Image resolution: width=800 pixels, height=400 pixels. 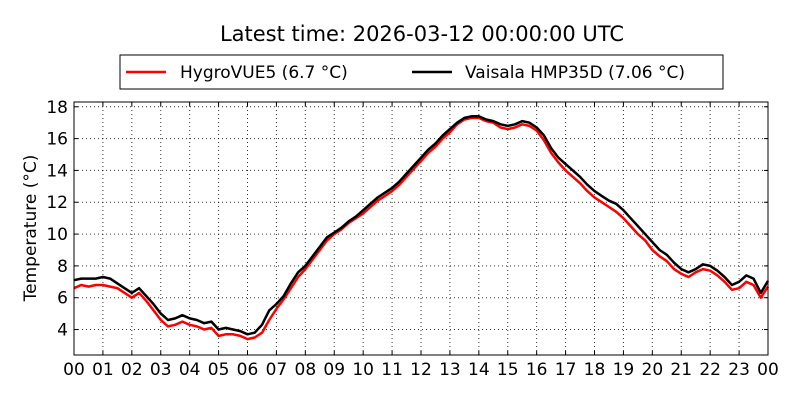 What do you see at coordinates (422, 34) in the screenshot?
I see `chart-title: Latest time: 2026-03-12 00:00:00 UTC` at bounding box center [422, 34].